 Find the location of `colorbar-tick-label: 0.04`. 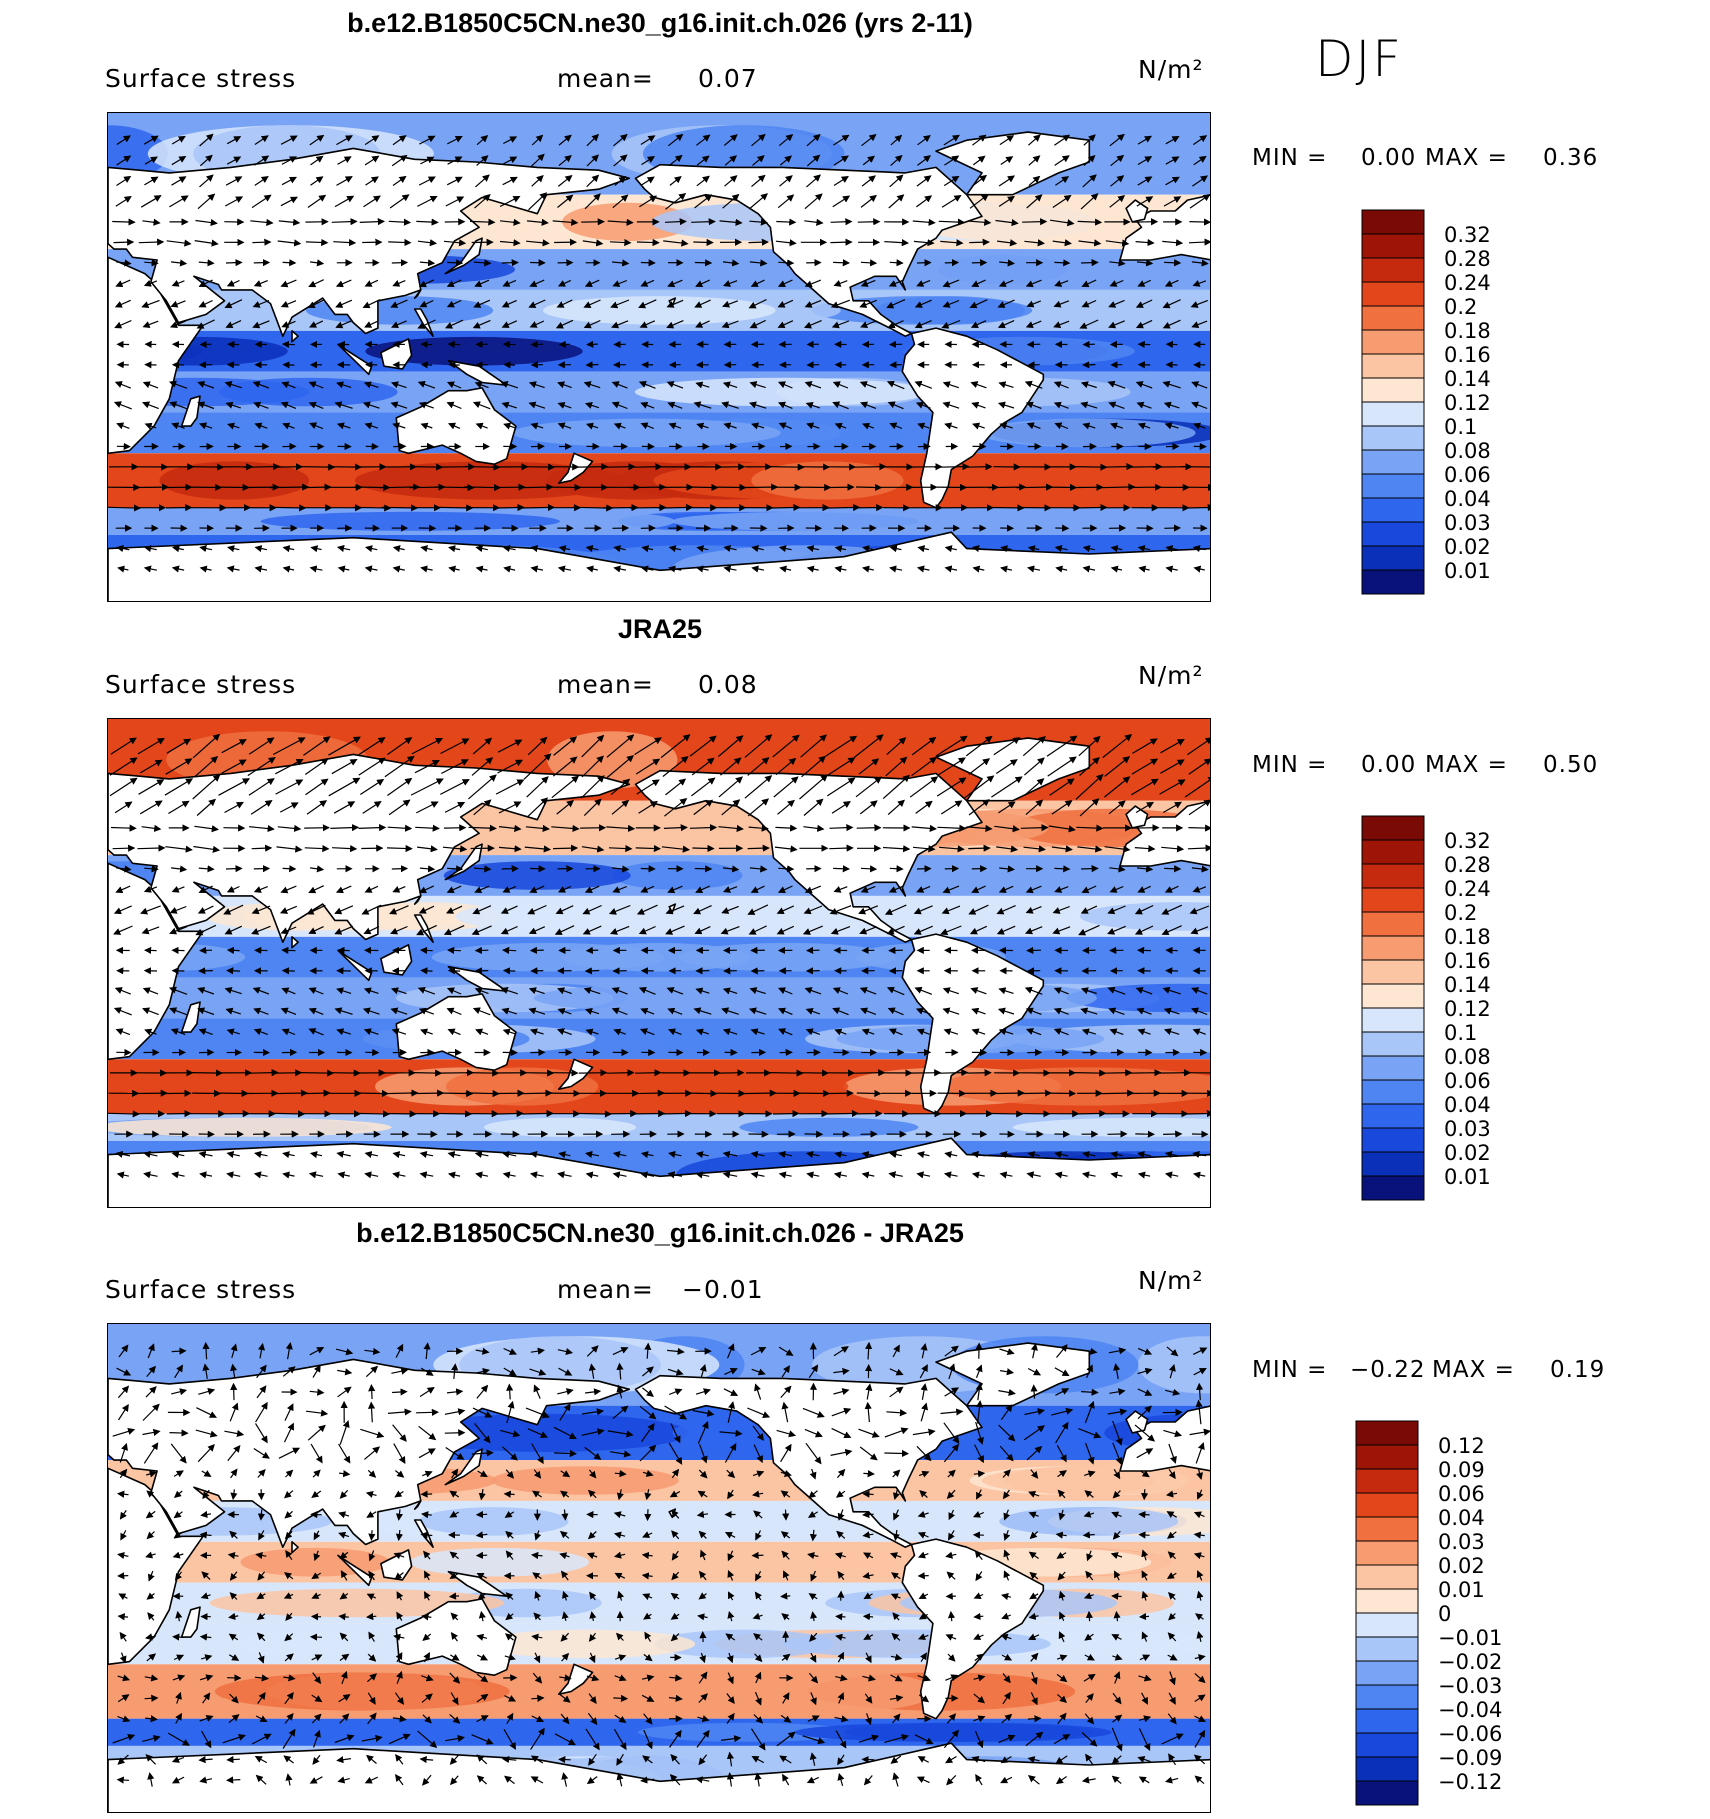

colorbar-tick-label: 0.04 is located at coordinates (1461, 1518).